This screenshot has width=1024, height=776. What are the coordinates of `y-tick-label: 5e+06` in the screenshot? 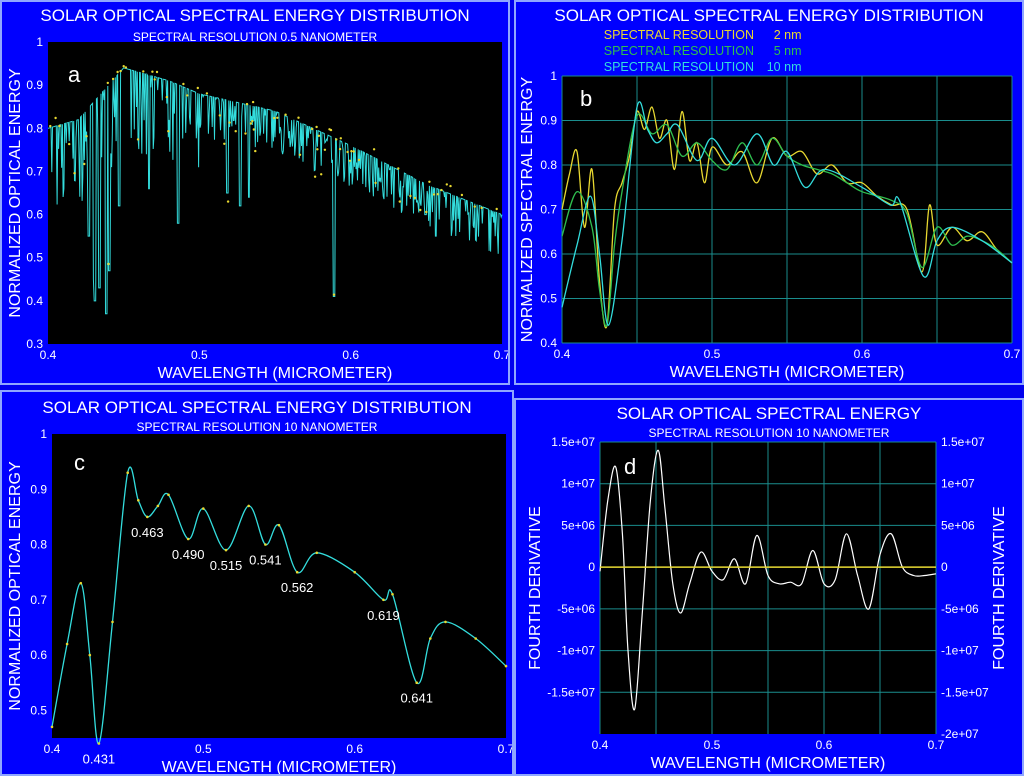 It's located at (578, 525).